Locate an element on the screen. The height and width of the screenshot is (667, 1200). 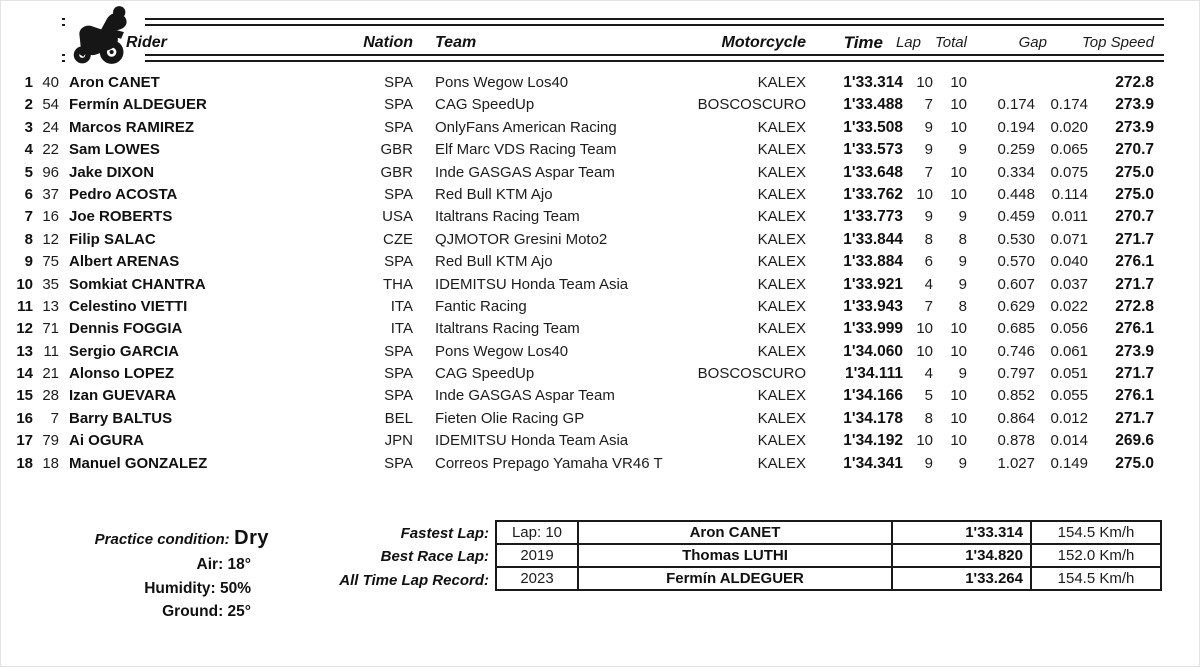
record-rider: Thomas LUTHI is located at coordinates (735, 555).